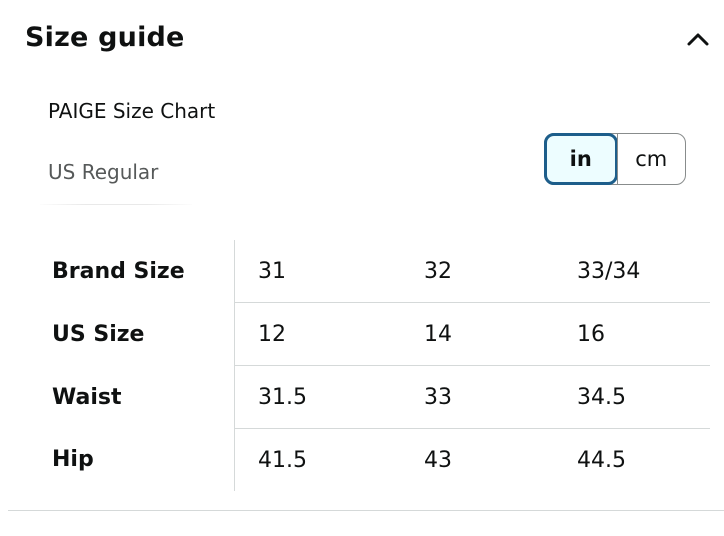  What do you see at coordinates (317, 334) in the screenshot?
I see `table-cell: 12` at bounding box center [317, 334].